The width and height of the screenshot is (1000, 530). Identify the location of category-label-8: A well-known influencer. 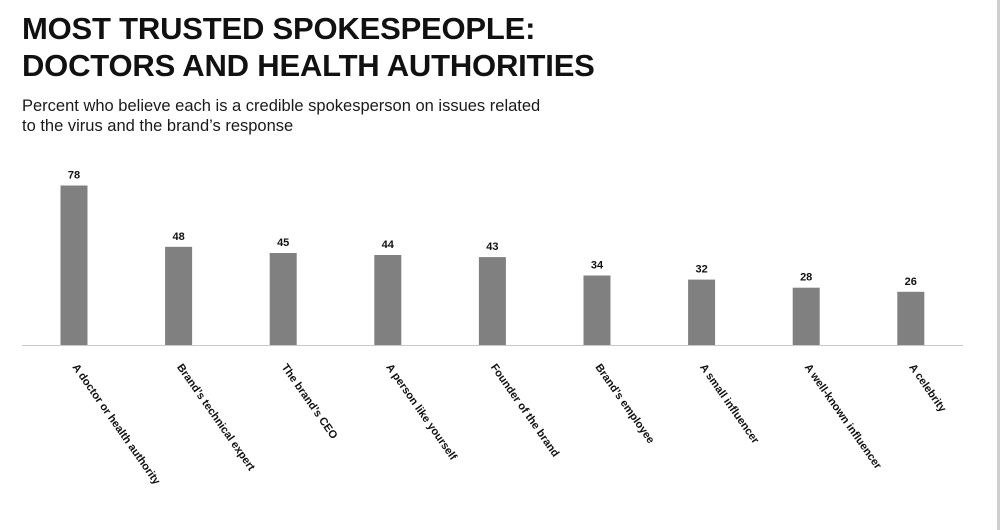
(843, 417).